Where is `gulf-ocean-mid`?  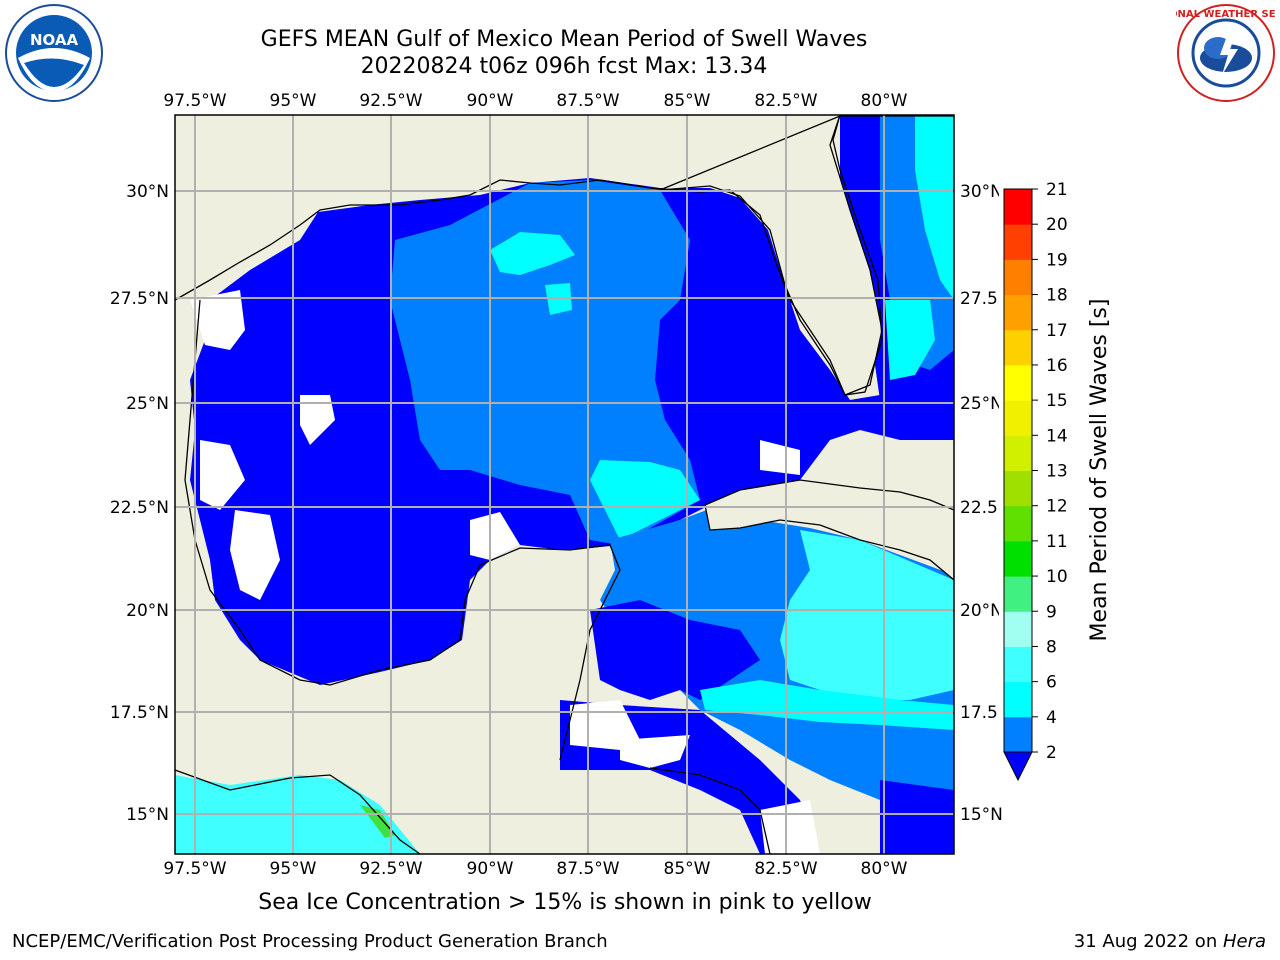
gulf-ocean-mid is located at coordinates (545, 362).